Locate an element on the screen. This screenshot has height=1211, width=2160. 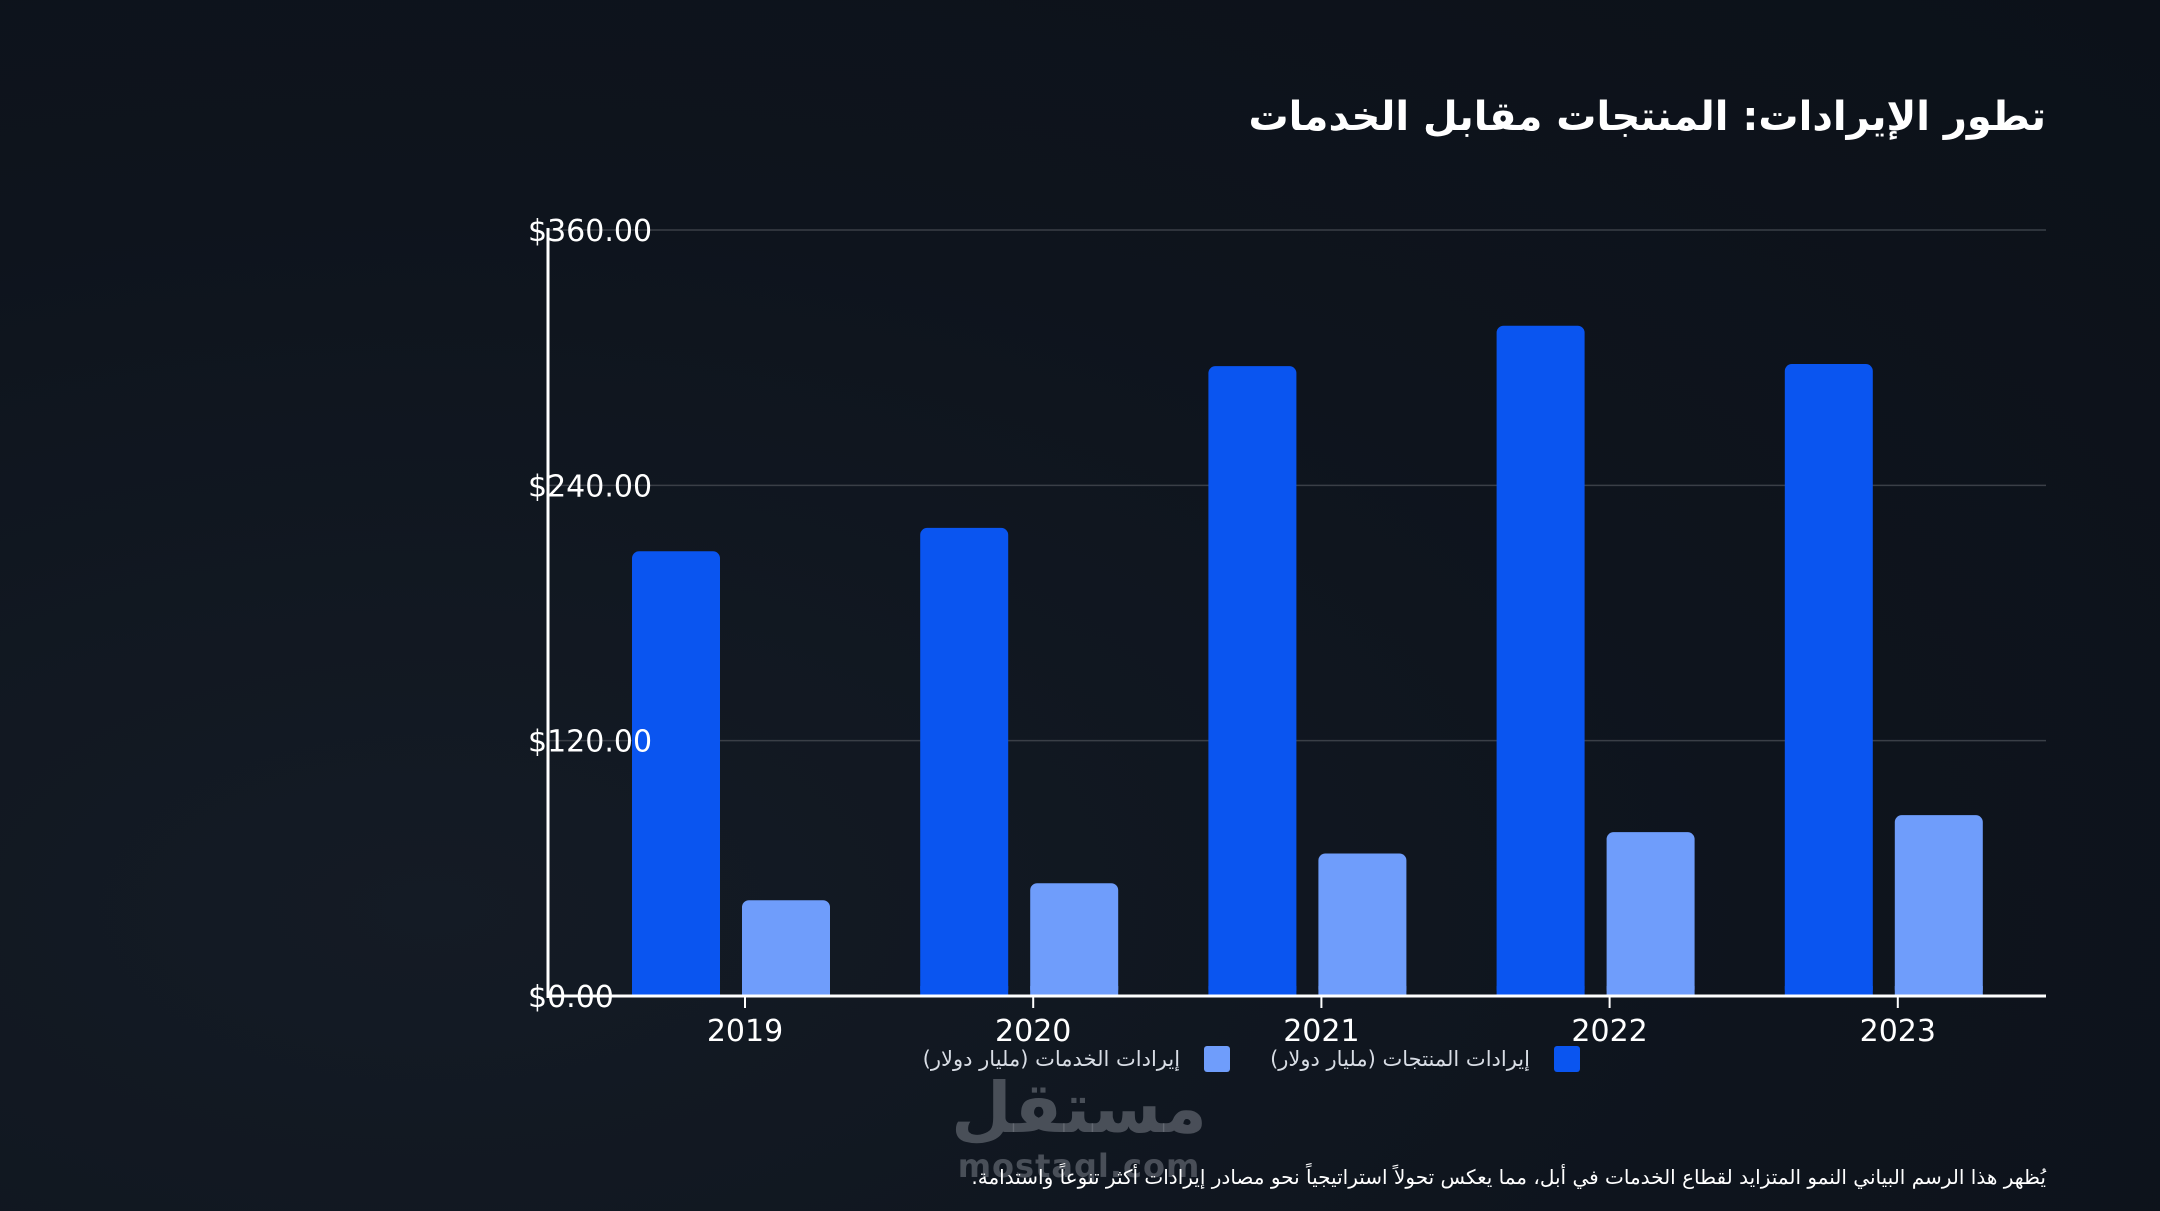
bar-products-2021 is located at coordinates (1252, 681).